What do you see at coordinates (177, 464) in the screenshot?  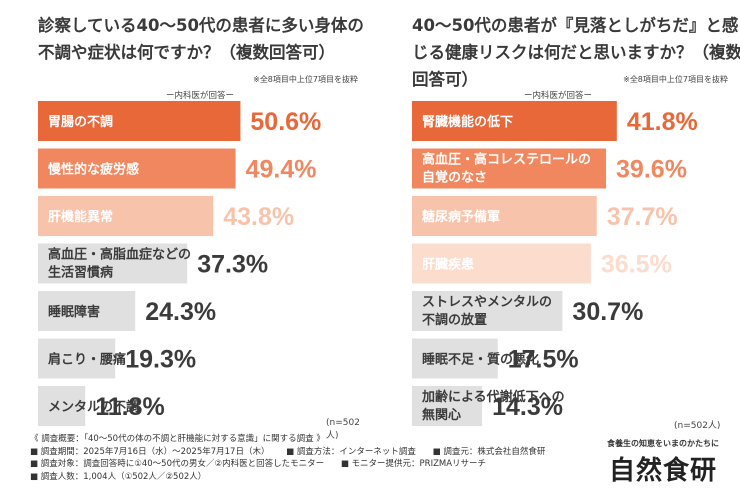 I see `survey-target: ■ 調査対象：調査回答時に①40～50代の男女／②内科医と回答したモニター` at bounding box center [177, 464].